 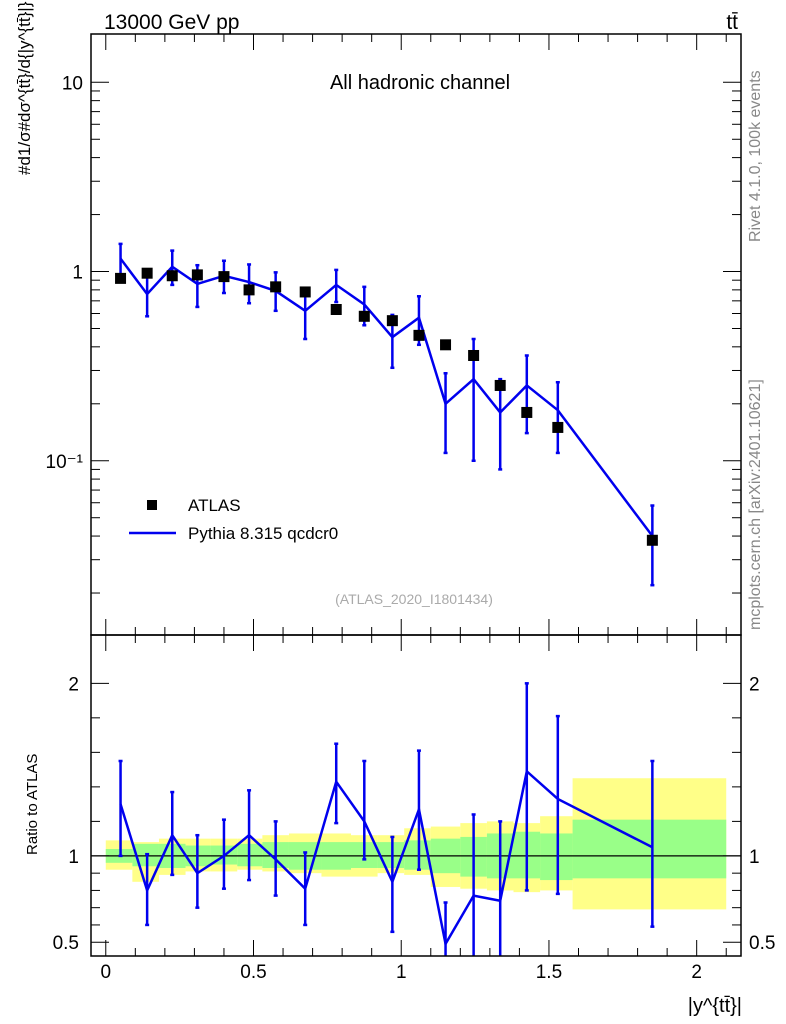 I want to click on legend-pythia-label: Pythia 8.315 qcdcr0, so click(x=263, y=533).